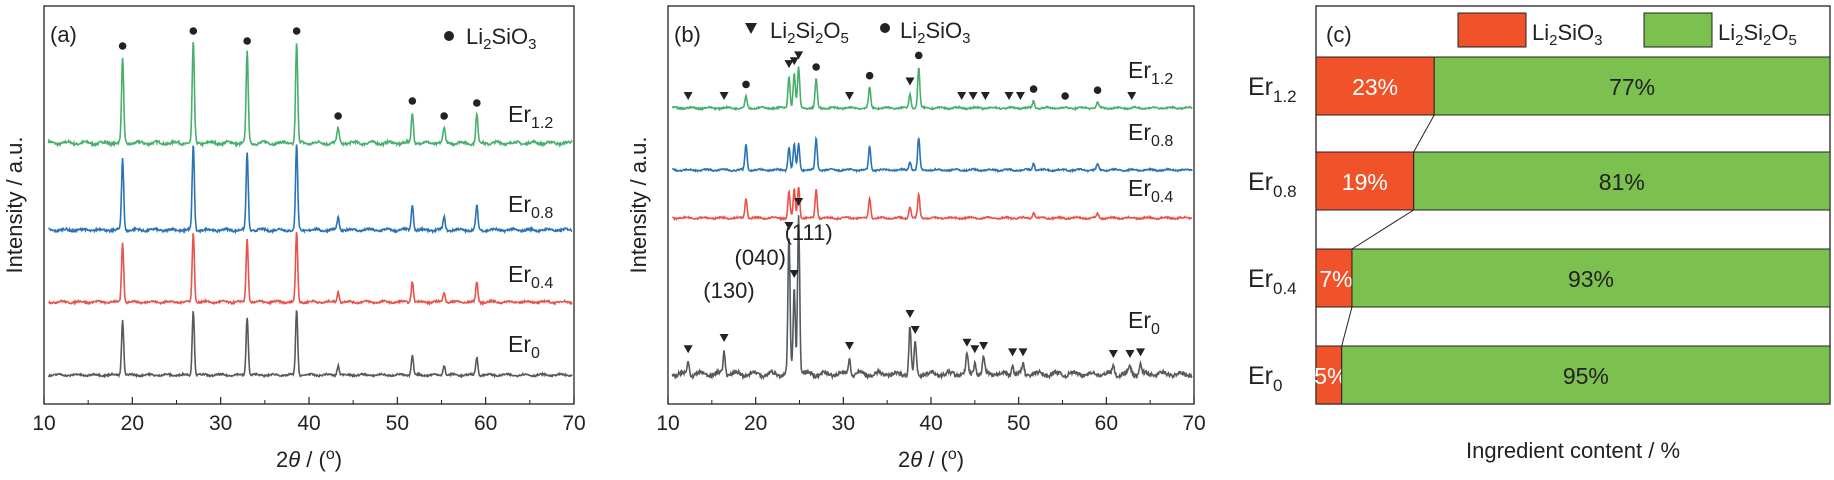 This screenshot has width=1834, height=480. What do you see at coordinates (687, 34) in the screenshot?
I see `panel-b-tag: (b)` at bounding box center [687, 34].